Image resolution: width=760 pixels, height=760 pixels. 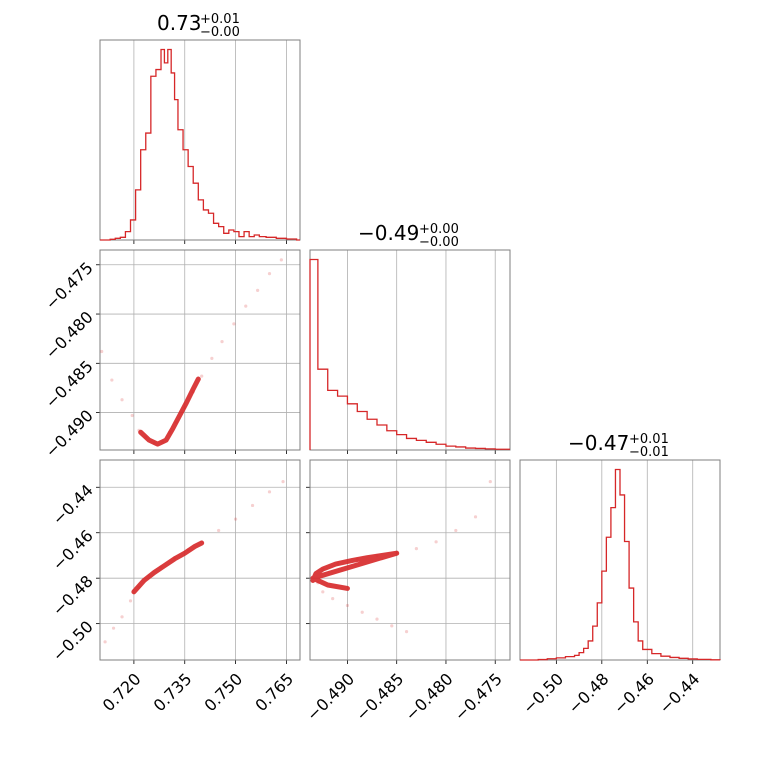 I want to click on title-plus: +0.00, so click(x=439, y=229).